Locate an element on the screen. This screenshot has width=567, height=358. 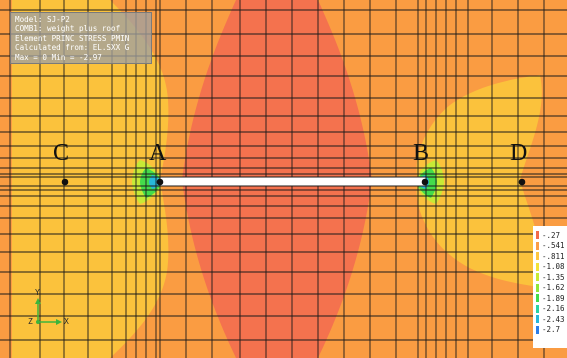
legend-entry: -1.89 is located at coordinates (550, 298).